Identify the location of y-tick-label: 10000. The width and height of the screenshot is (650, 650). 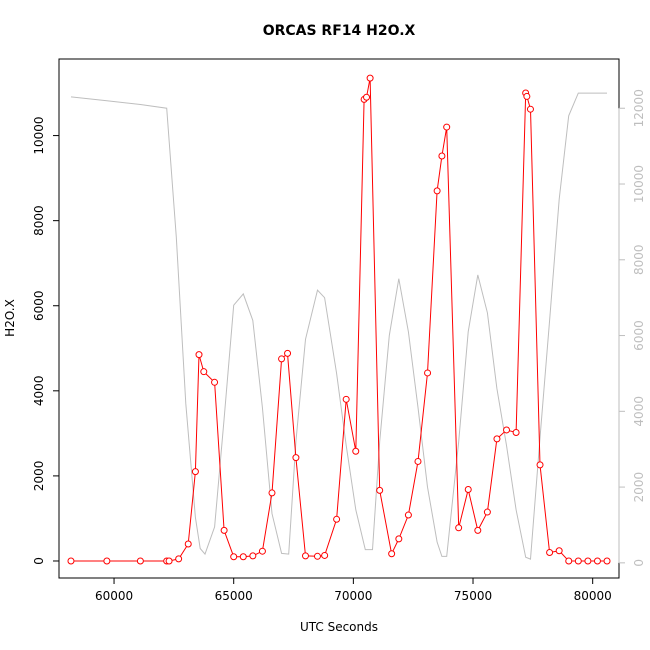
(39, 135).